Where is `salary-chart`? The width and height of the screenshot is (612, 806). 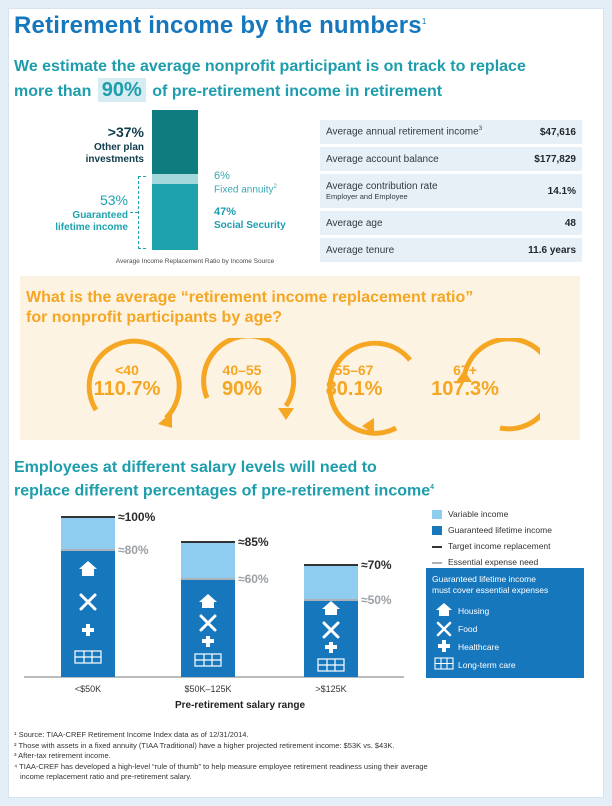 salary-chart is located at coordinates (214, 597).